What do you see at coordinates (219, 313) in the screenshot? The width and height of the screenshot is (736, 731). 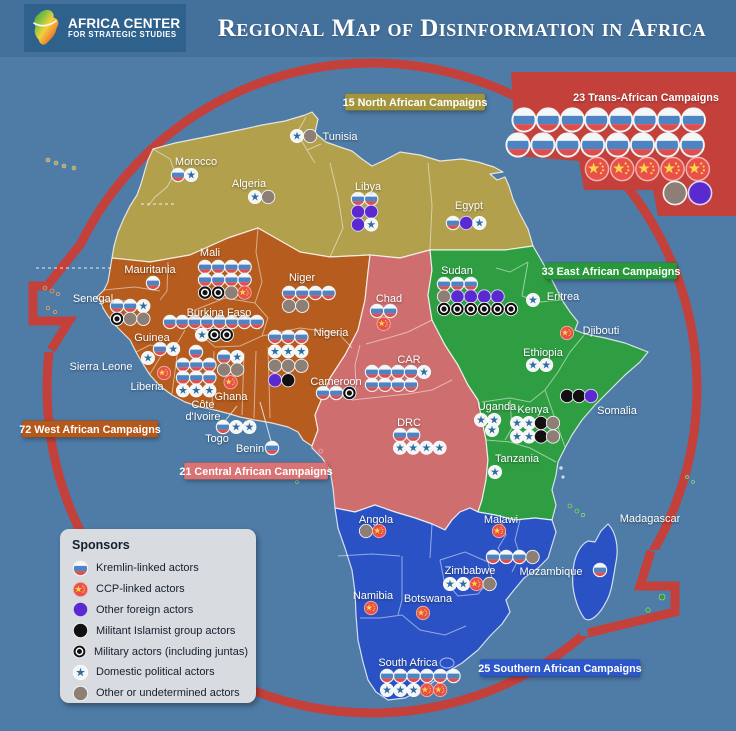 I see `country-label: Burkina Faso` at bounding box center [219, 313].